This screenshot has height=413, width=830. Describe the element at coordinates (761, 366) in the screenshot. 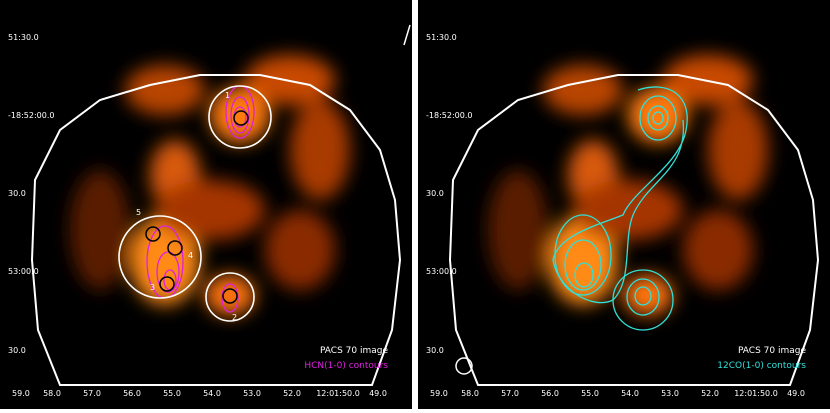

I see `legend-text: 12CO(1-0) contours` at that location.